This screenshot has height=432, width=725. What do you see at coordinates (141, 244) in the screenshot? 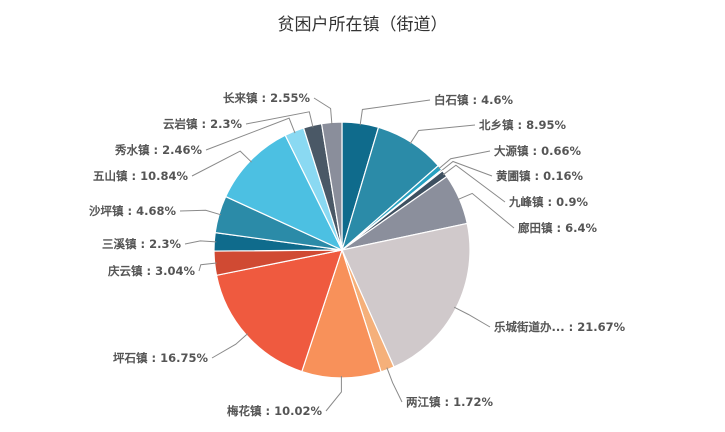
I see `slice-label: 三溪镇 : 2.3%` at bounding box center [141, 244].